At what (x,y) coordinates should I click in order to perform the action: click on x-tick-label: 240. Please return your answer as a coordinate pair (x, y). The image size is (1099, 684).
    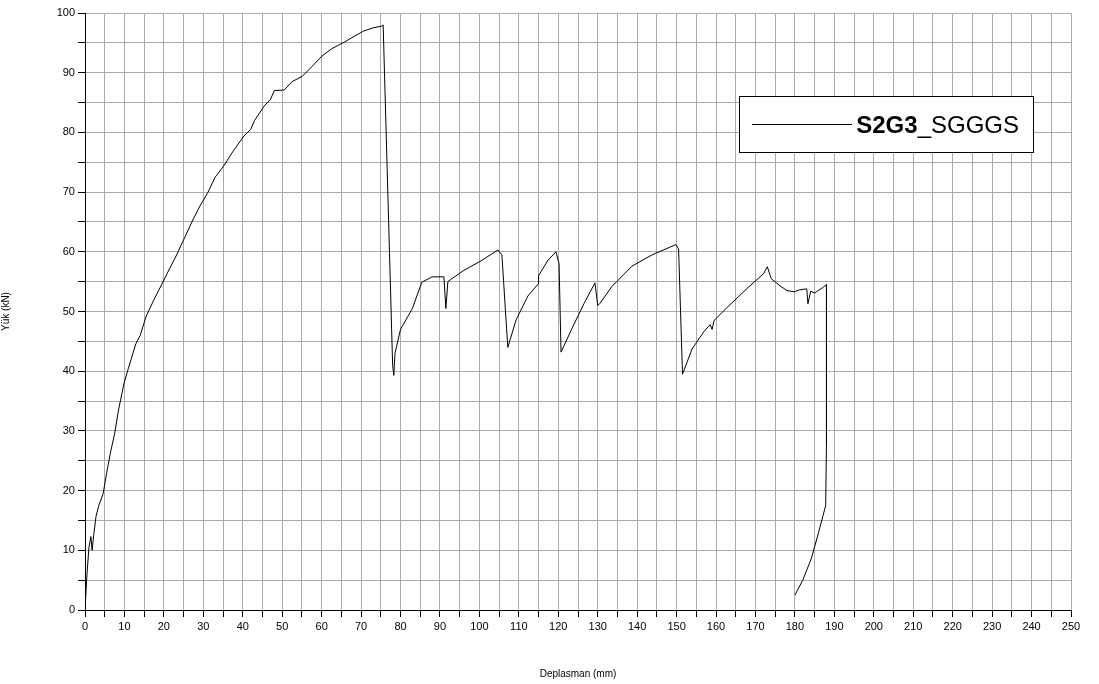
    Looking at the image, I should click on (1031, 625).